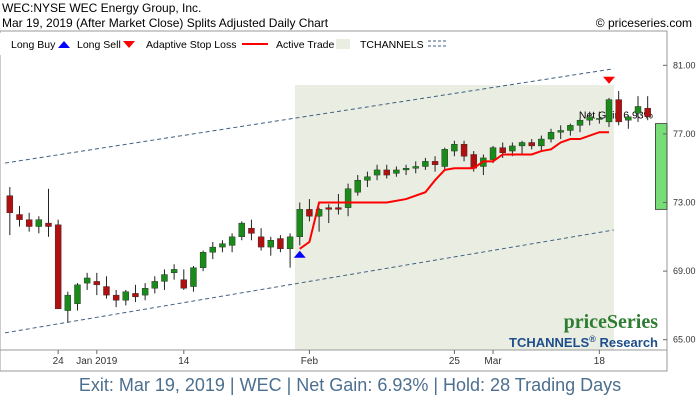  Describe the element at coordinates (333, 358) in the screenshot. I see `x-axis: 24 Jan 2019 14 Feb 25 Mar 18` at that location.